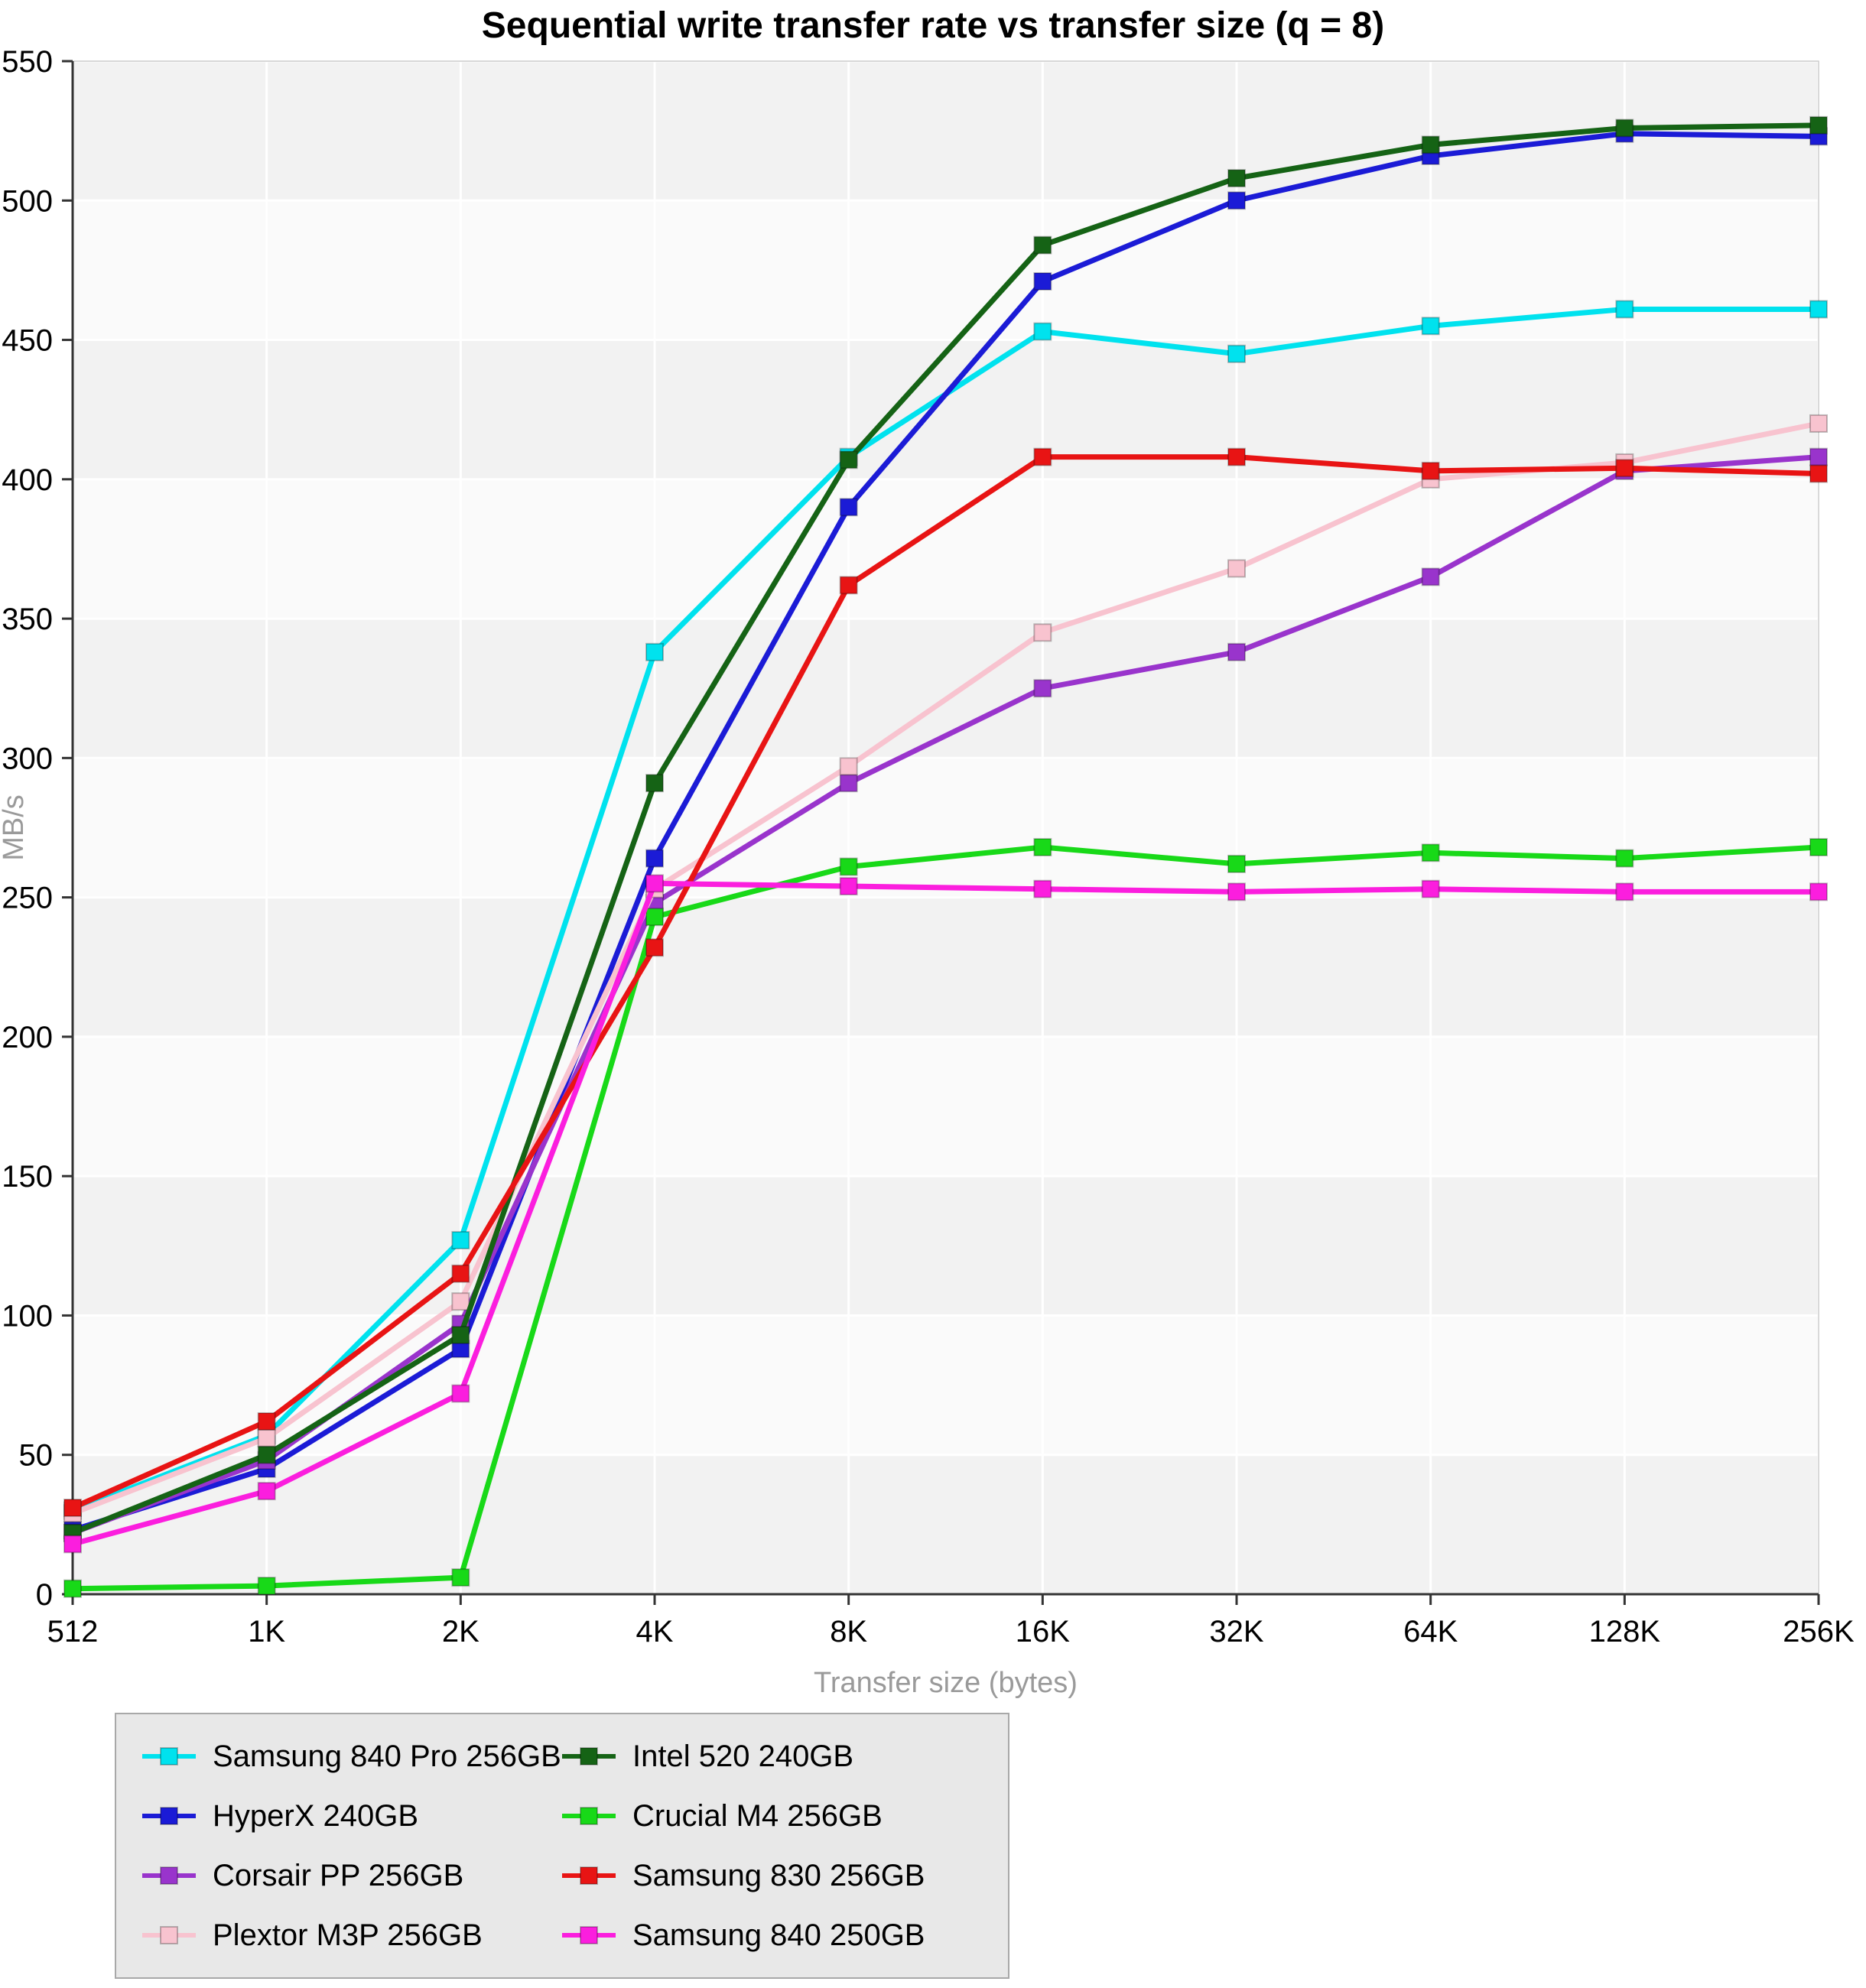 This screenshot has width=1866, height=1988. What do you see at coordinates (27, 1177) in the screenshot?
I see `y-tick-label: 150` at bounding box center [27, 1177].